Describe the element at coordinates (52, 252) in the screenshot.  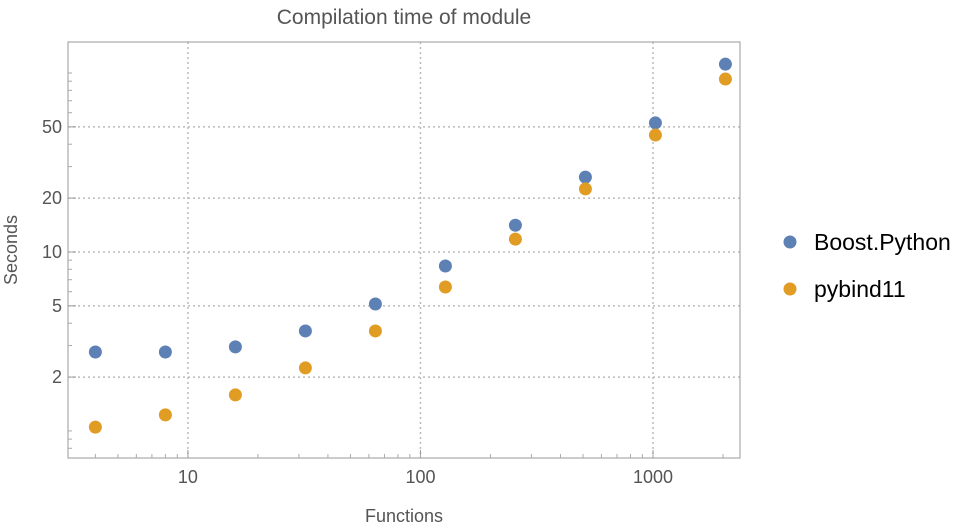
I see `y-tick-label: 10` at that location.